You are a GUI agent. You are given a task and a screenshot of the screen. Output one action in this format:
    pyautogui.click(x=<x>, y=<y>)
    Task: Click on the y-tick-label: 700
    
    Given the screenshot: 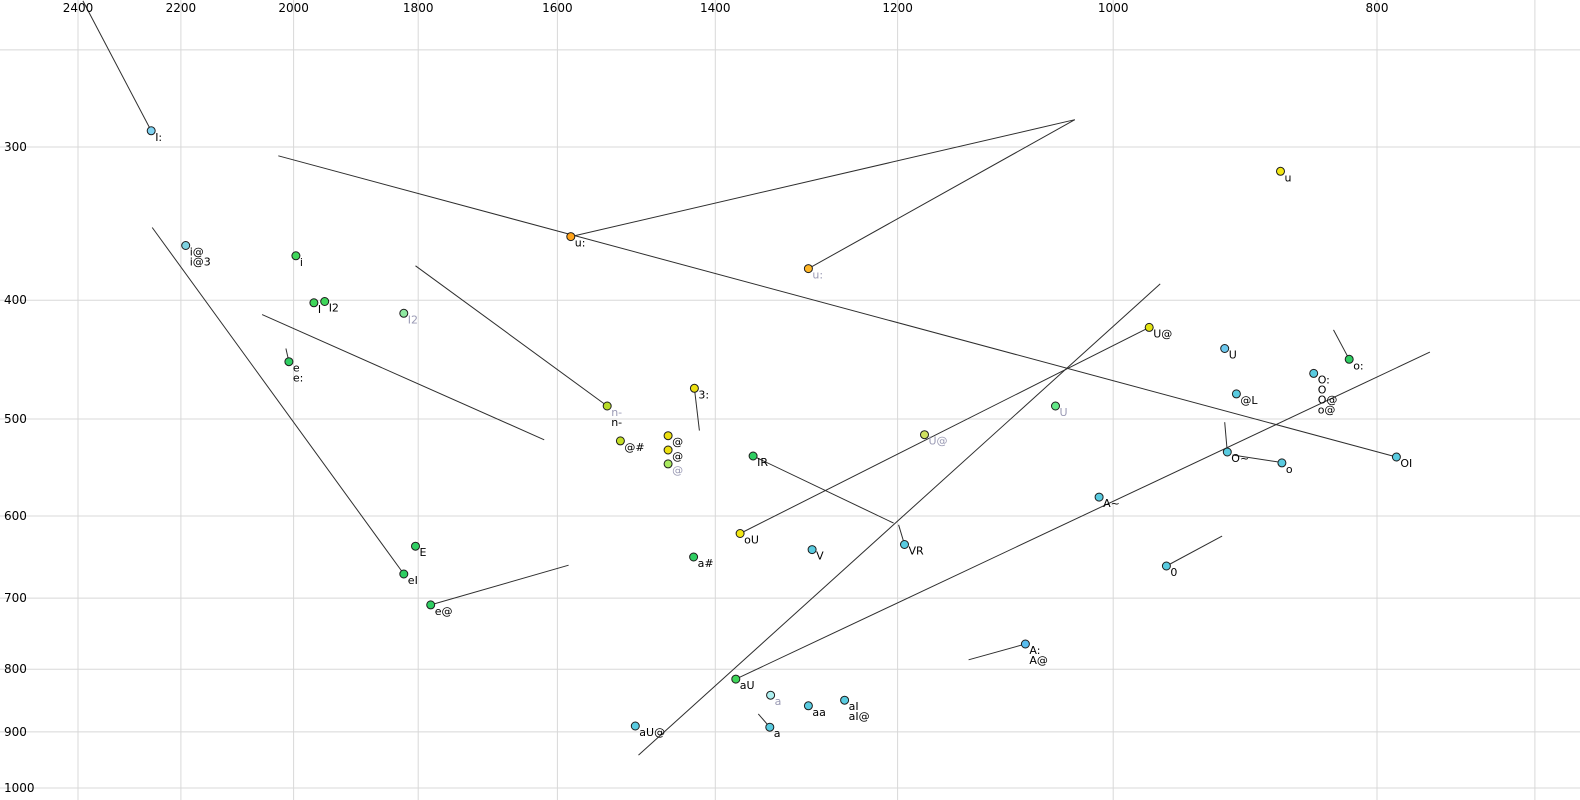 What is the action you would take?
    pyautogui.click(x=15, y=598)
    